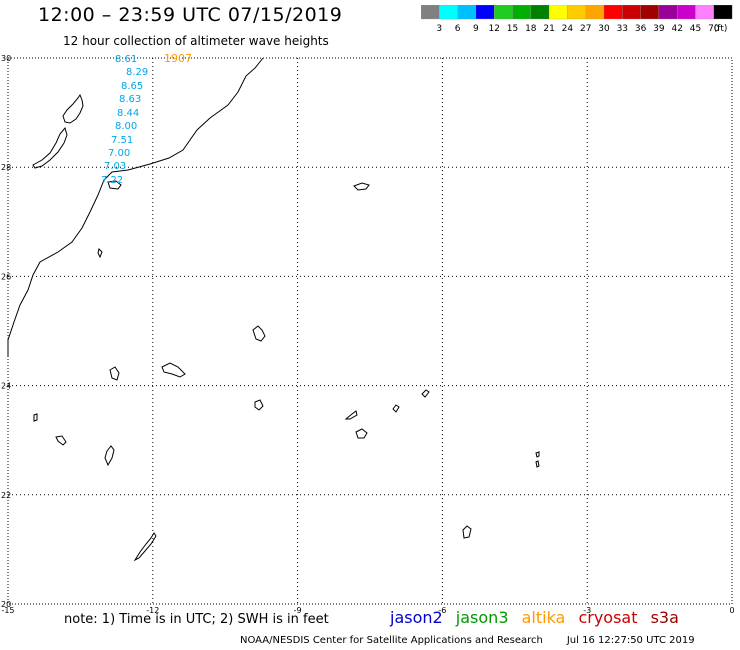 The image size is (740, 650). What do you see at coordinates (714, 29) in the screenshot?
I see `legend-label: 70` at bounding box center [714, 29].